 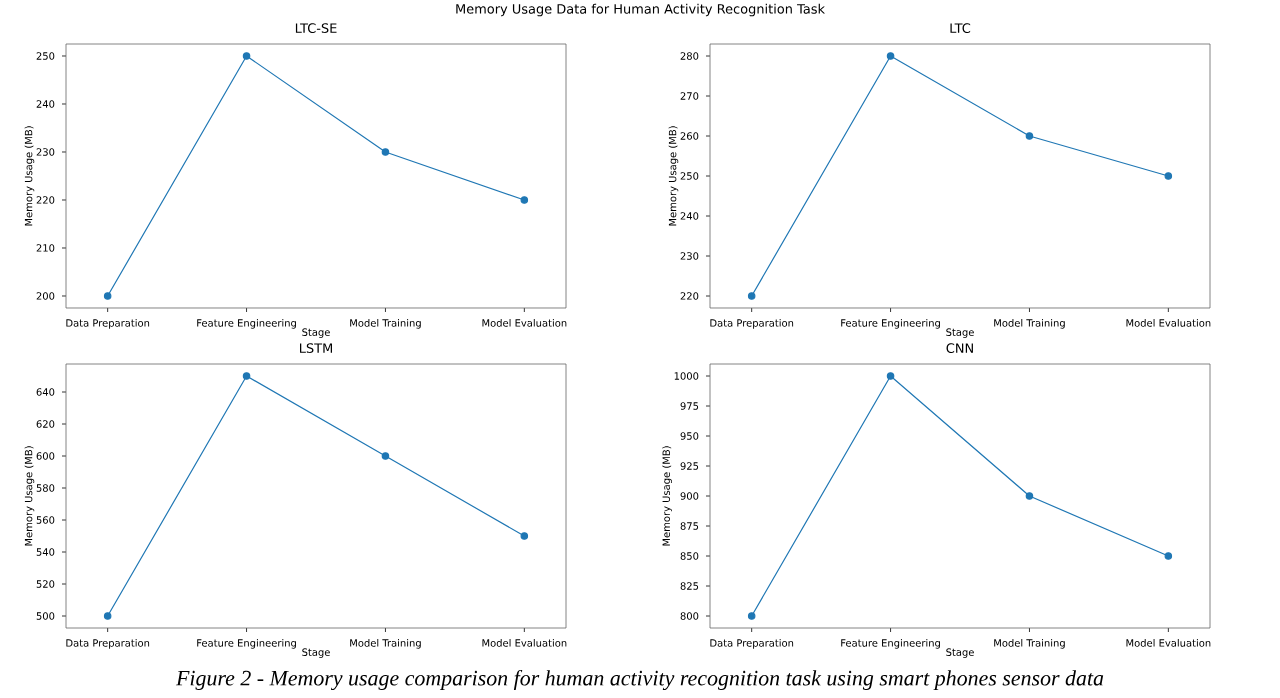 I want to click on caption: Figure 2 - Memory usage comparison for human activity recognition task using smart phones sensor data, so click(x=639, y=680).